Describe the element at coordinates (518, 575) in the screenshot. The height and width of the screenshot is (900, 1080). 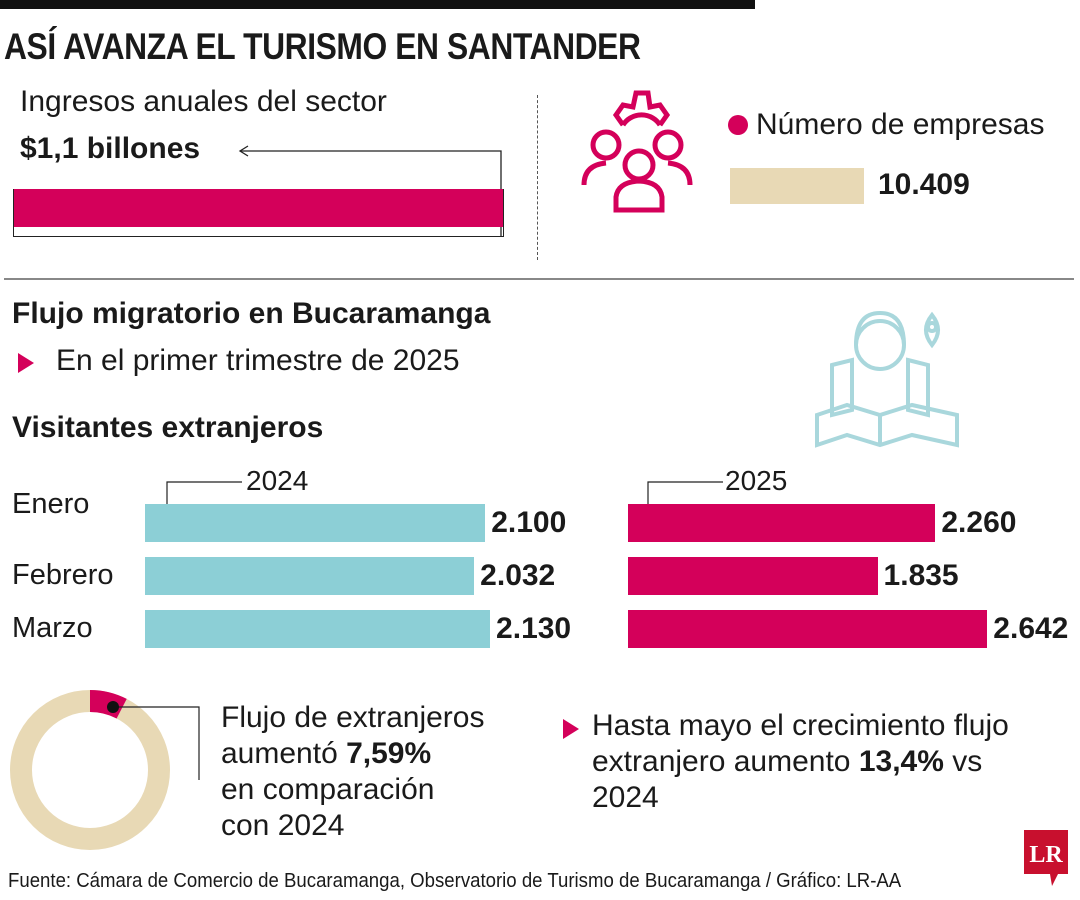
I see `bar-value-label: 2.032` at that location.